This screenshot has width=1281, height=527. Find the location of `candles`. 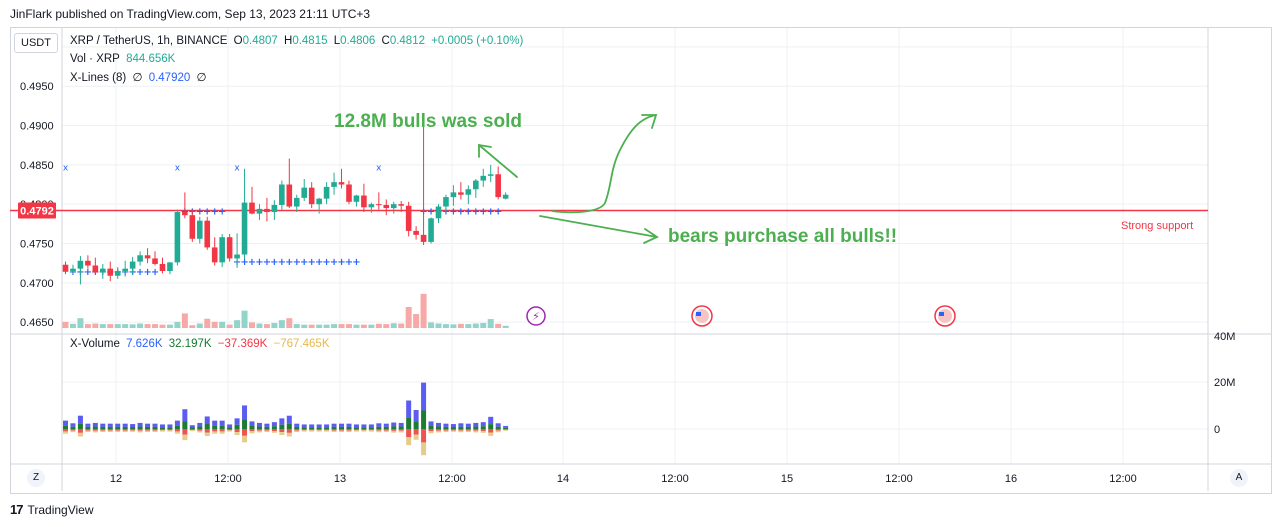

candles is located at coordinates (285, 205).